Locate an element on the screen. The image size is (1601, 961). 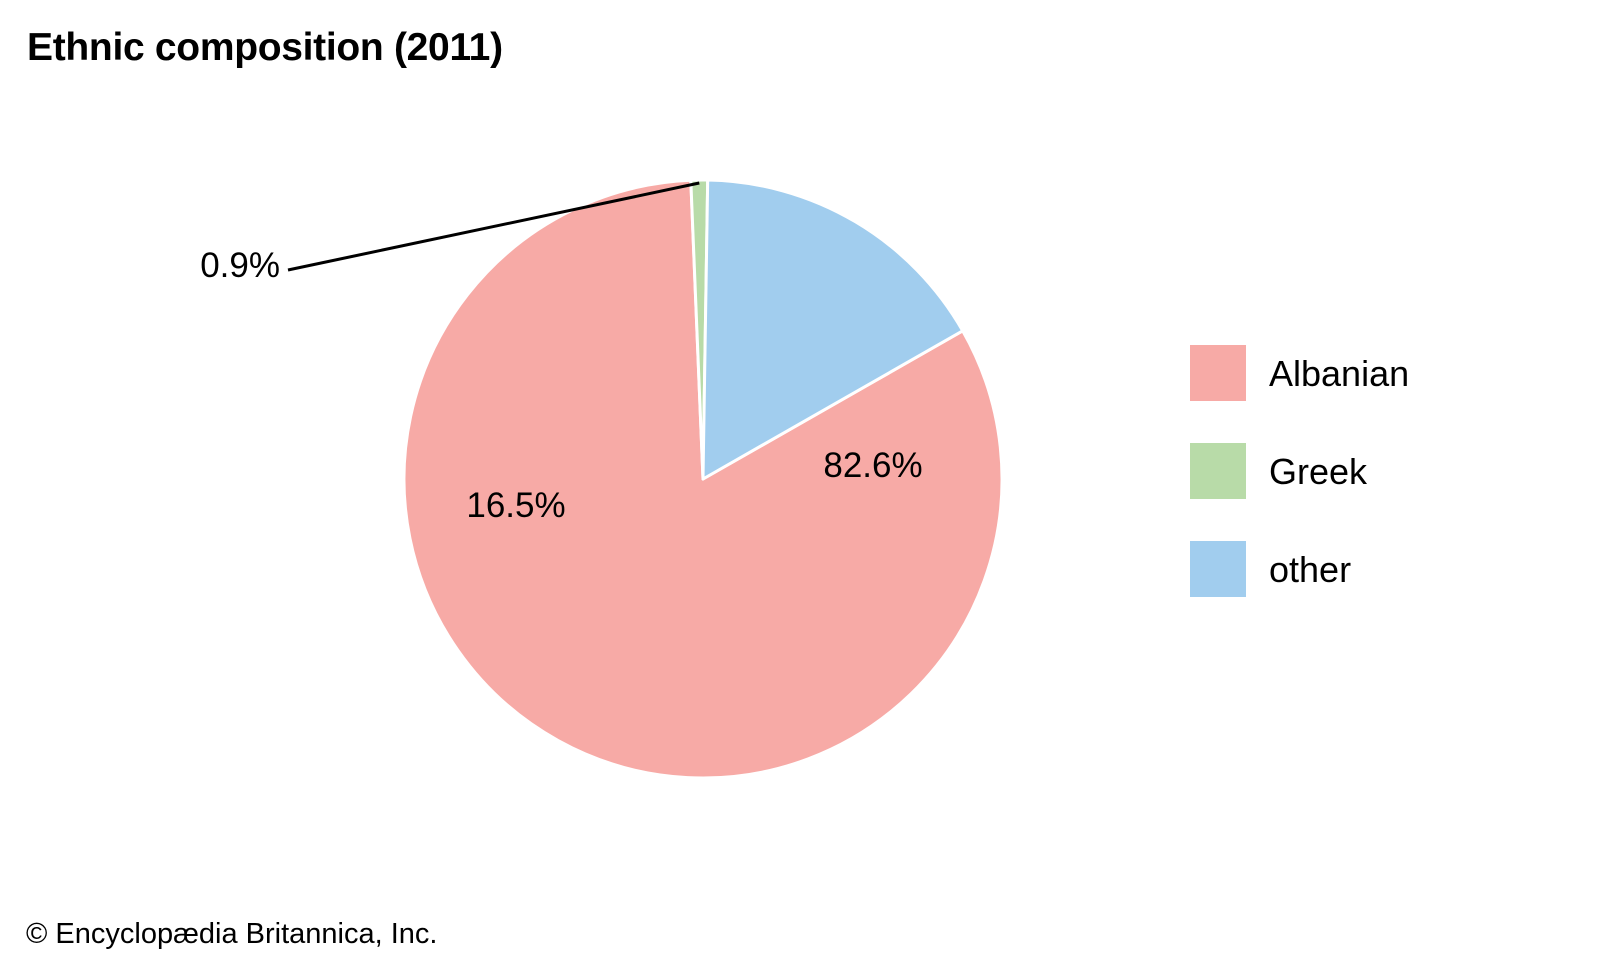
chart-title: Ethnic composition (2011) is located at coordinates (265, 47).